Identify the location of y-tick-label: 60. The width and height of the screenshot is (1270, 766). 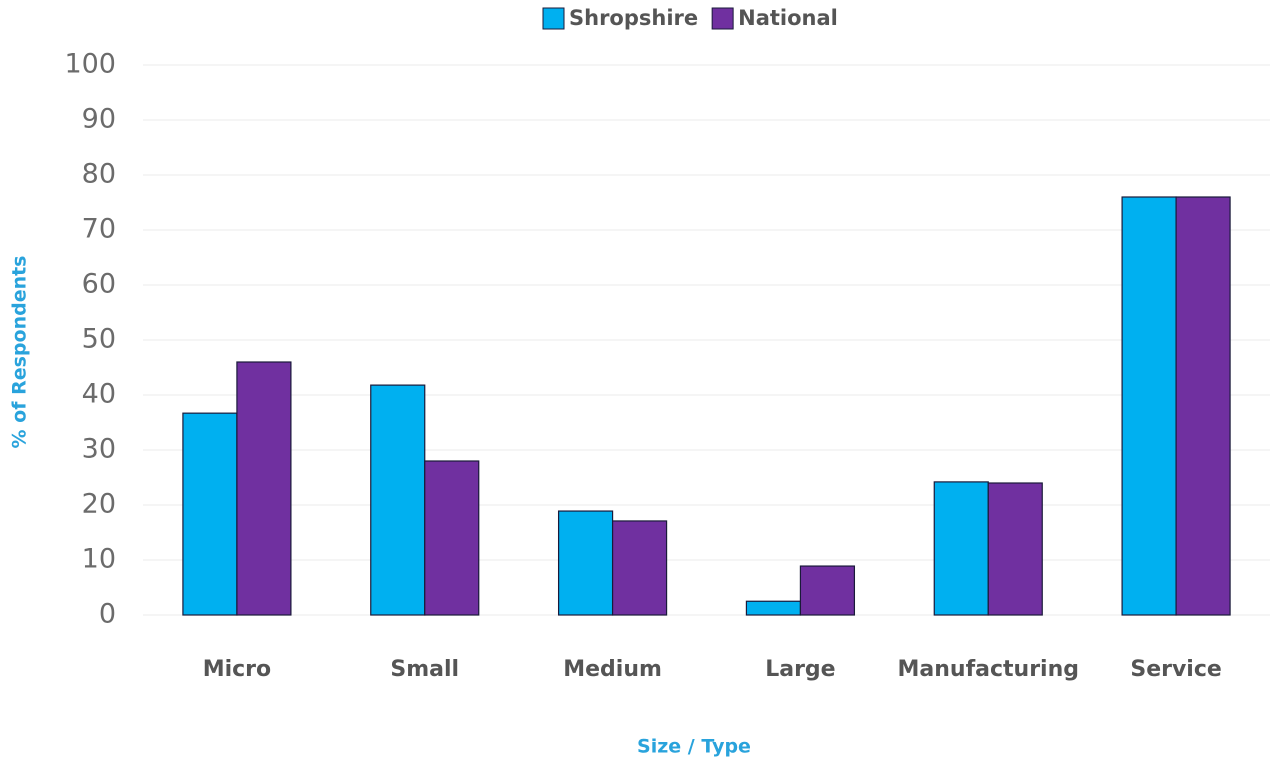
(99, 284).